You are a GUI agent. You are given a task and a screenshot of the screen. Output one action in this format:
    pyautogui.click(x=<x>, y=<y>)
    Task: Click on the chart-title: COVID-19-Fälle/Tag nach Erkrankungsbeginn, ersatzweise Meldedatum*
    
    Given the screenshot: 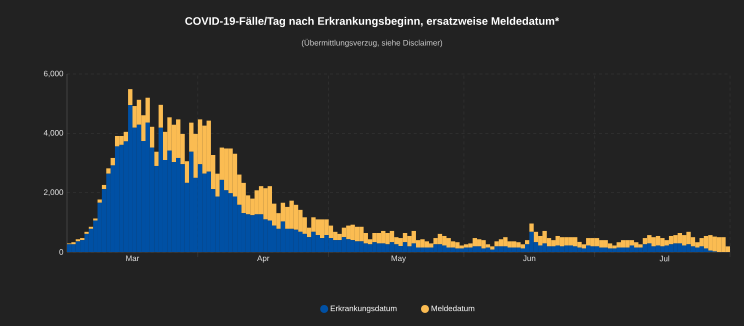 What is the action you would take?
    pyautogui.click(x=372, y=22)
    